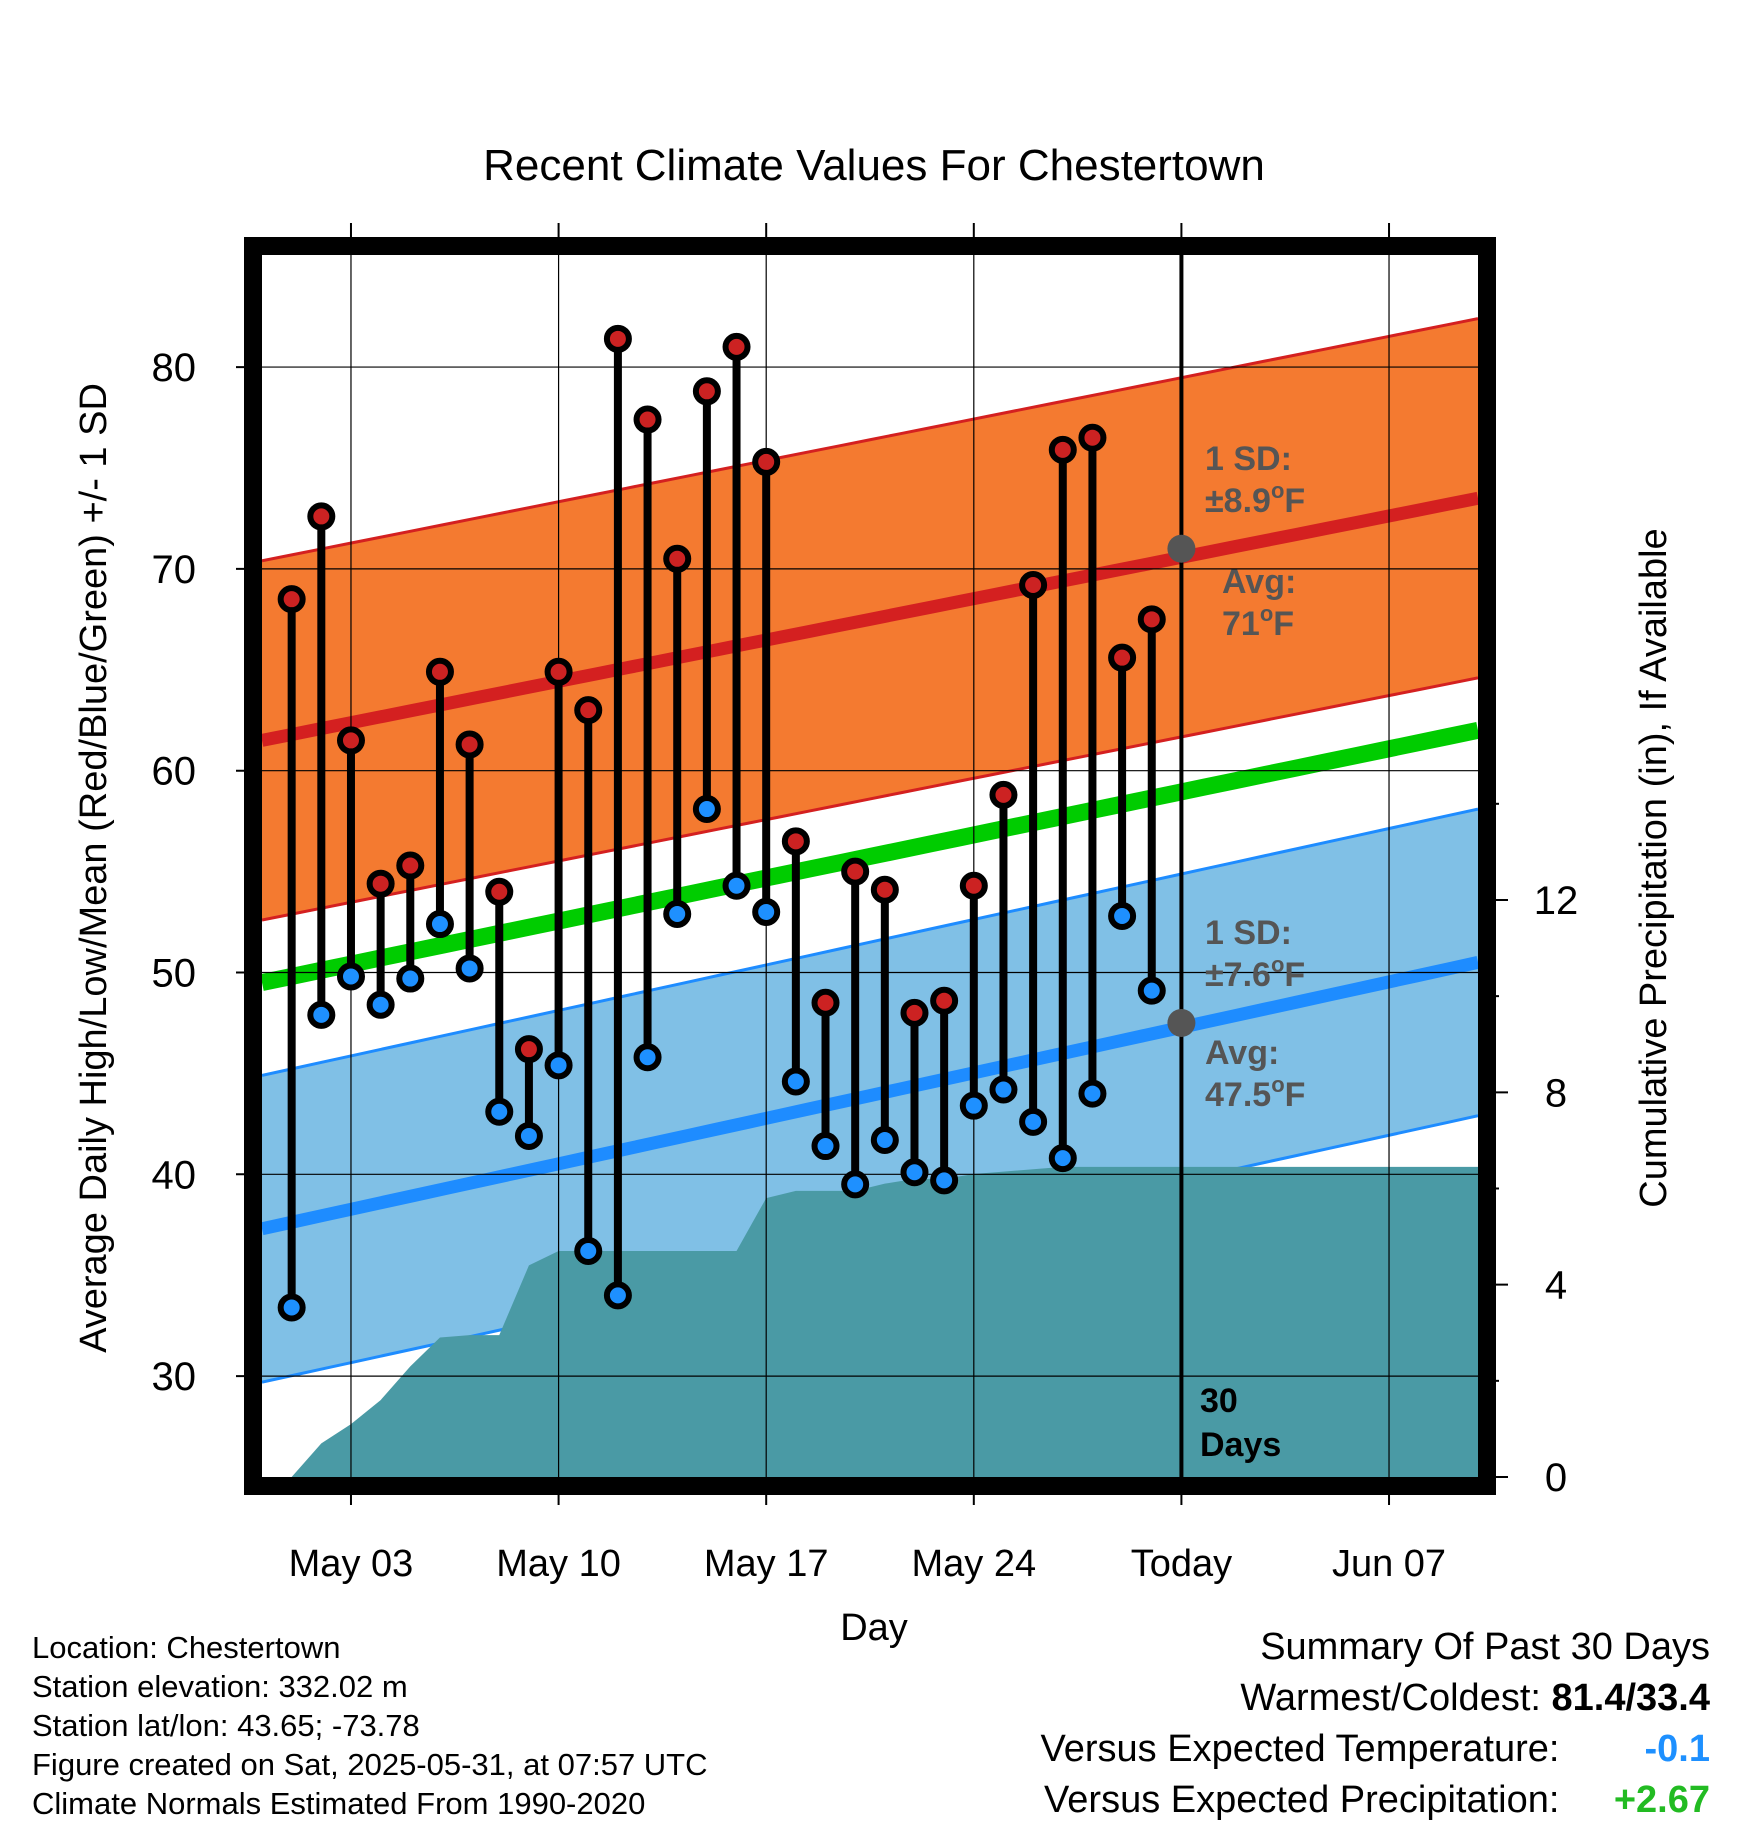  I want to click on high-avg-label: Avg:, so click(1259, 582).